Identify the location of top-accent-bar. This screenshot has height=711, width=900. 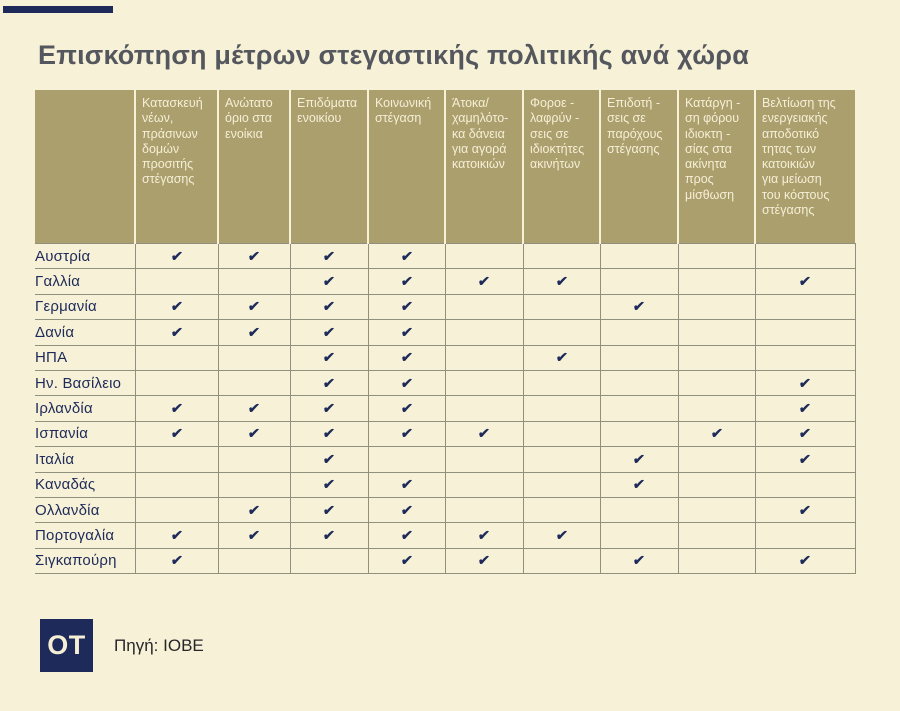
(58, 9).